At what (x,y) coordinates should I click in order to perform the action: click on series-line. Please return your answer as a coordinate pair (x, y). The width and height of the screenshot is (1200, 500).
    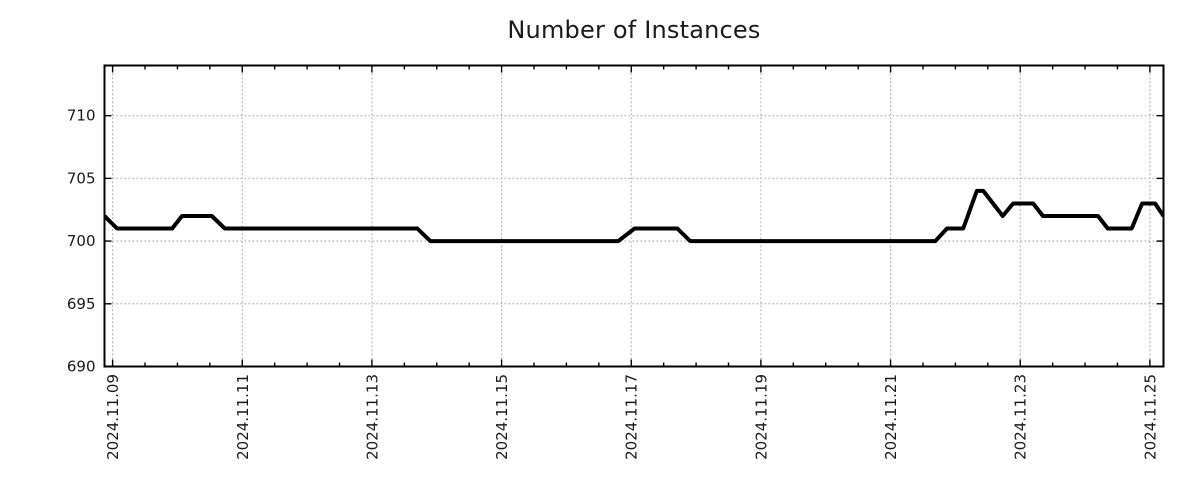
    Looking at the image, I should click on (634, 216).